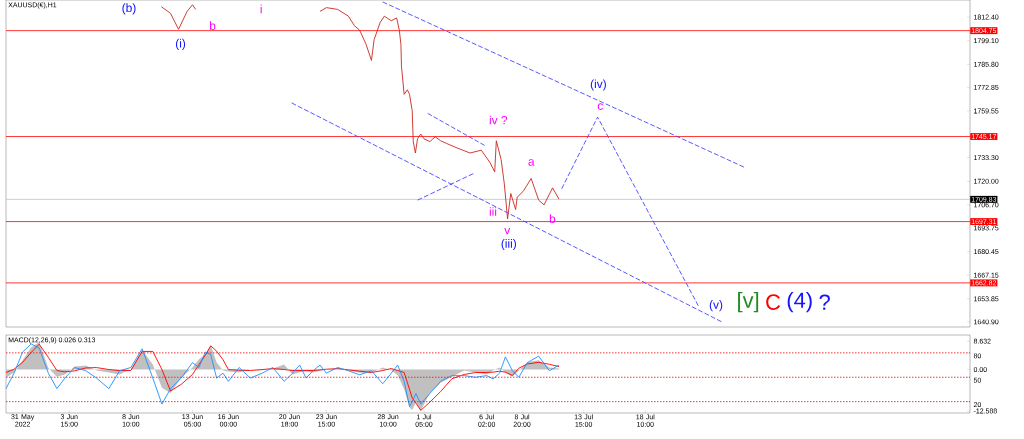 The image size is (1024, 439). What do you see at coordinates (600, 106) in the screenshot?
I see `annotation: c` at bounding box center [600, 106].